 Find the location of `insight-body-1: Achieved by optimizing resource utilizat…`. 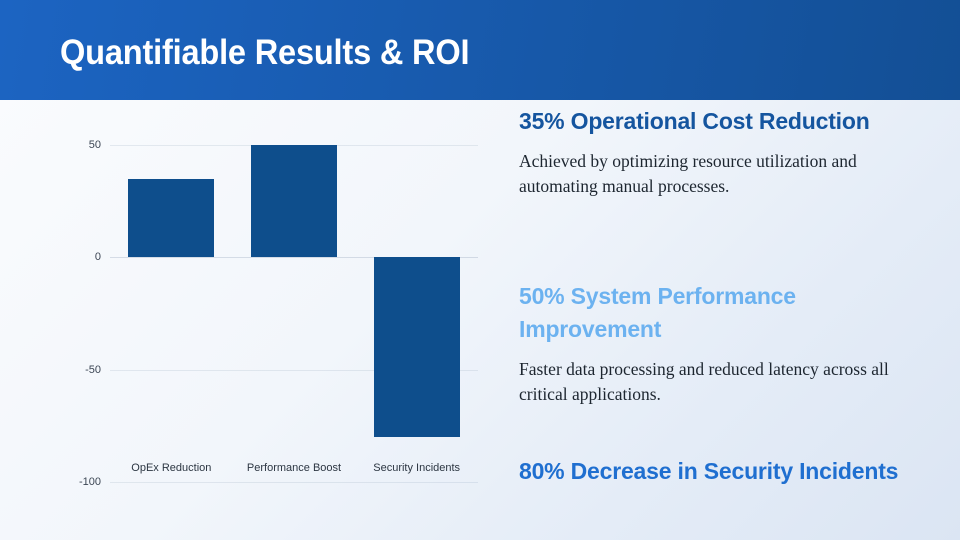

insight-body-1: Achieved by optimizing resource utilizat… is located at coordinates (688, 174).